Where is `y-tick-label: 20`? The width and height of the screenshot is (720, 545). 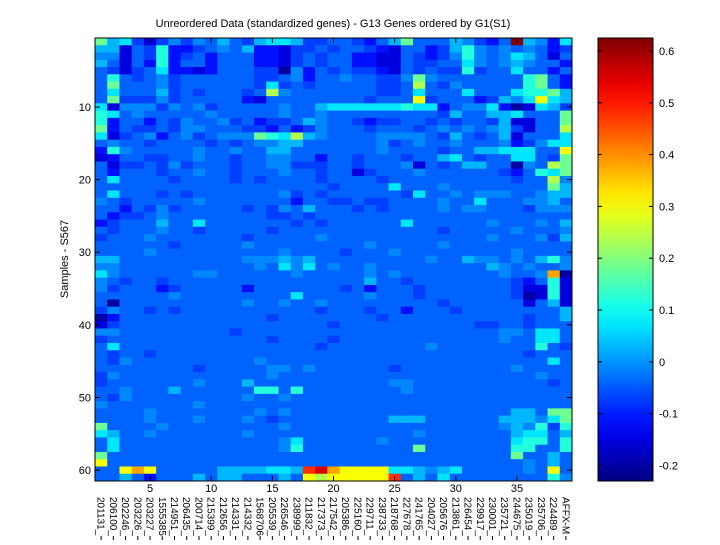 y-tick-label: 20 is located at coordinates (85, 181).